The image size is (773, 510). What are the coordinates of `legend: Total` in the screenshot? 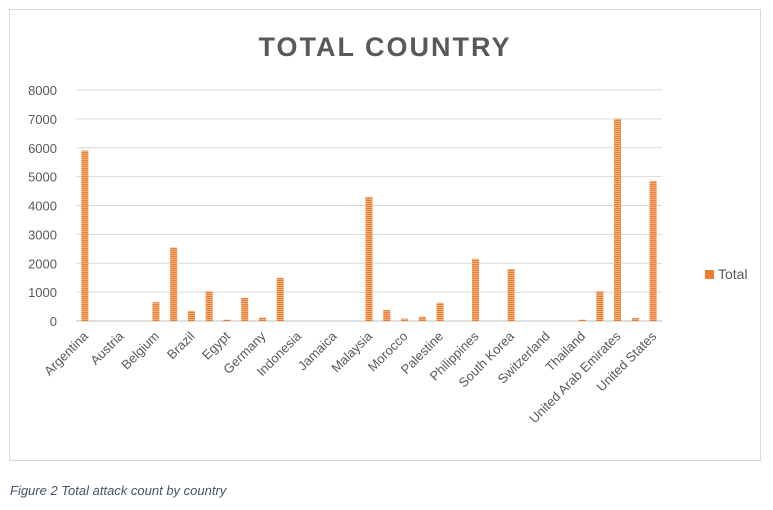 It's located at (726, 274).